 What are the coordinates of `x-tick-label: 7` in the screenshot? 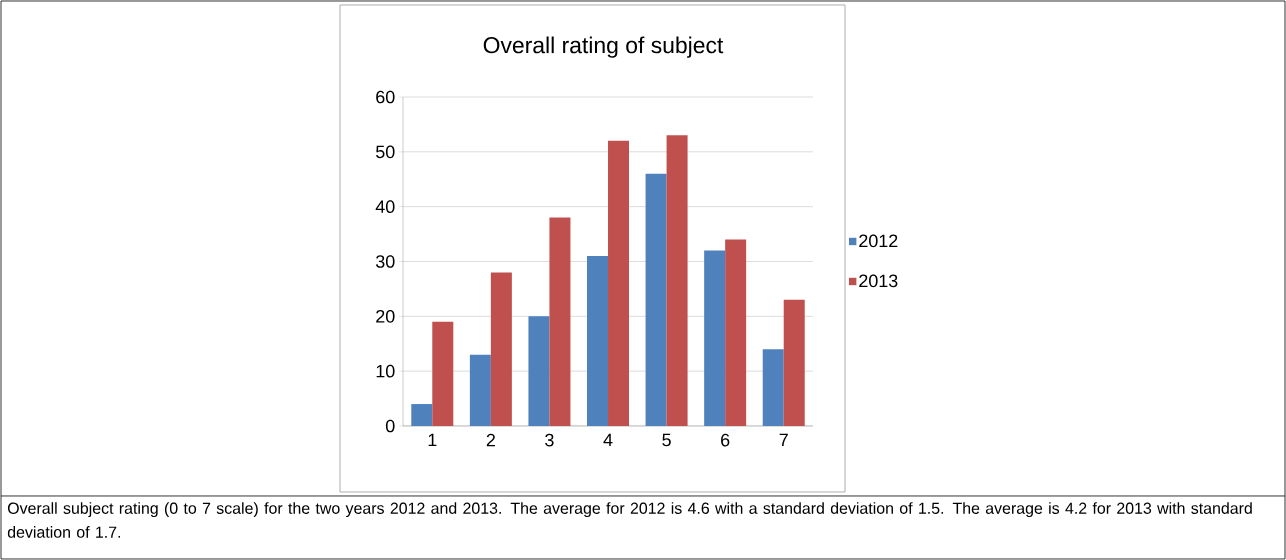 It's located at (783, 440).